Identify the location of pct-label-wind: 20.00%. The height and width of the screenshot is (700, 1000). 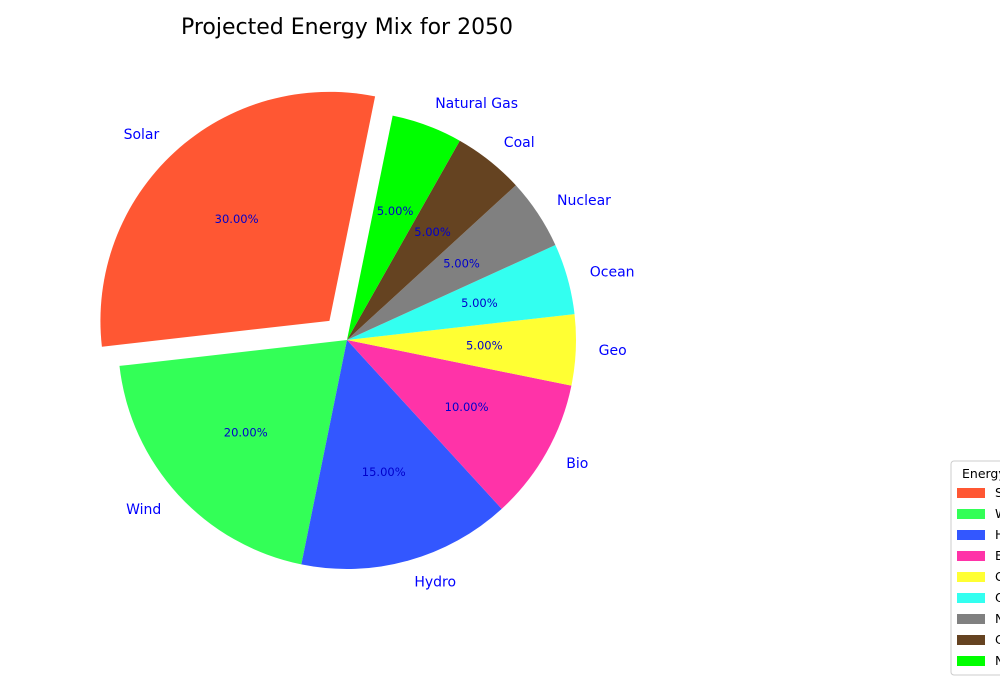
(246, 432).